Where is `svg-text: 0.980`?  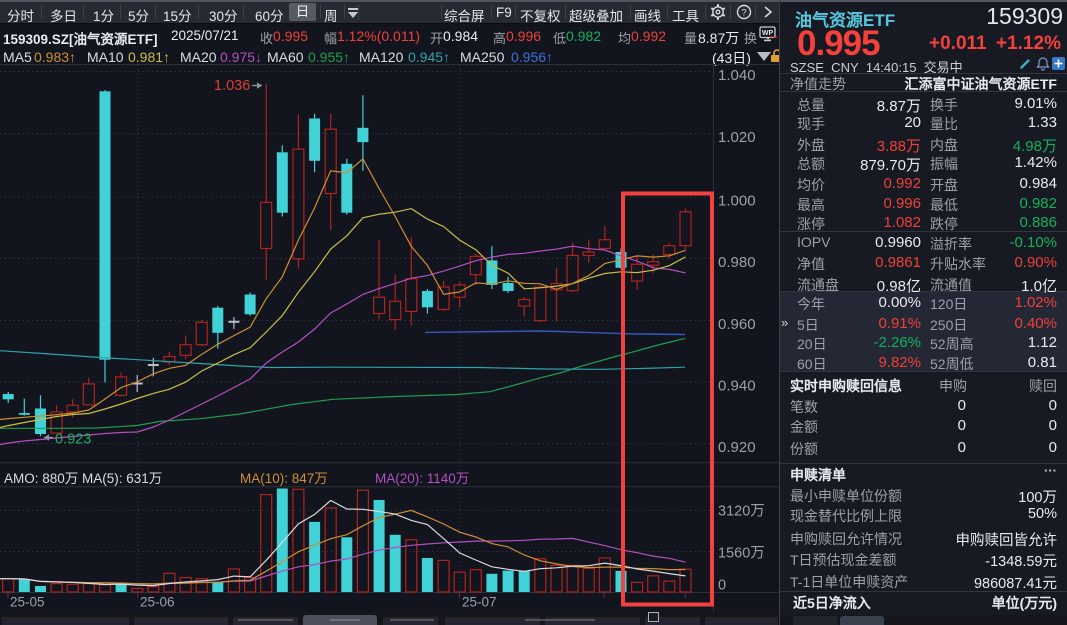
svg-text: 0.980 is located at coordinates (737, 262).